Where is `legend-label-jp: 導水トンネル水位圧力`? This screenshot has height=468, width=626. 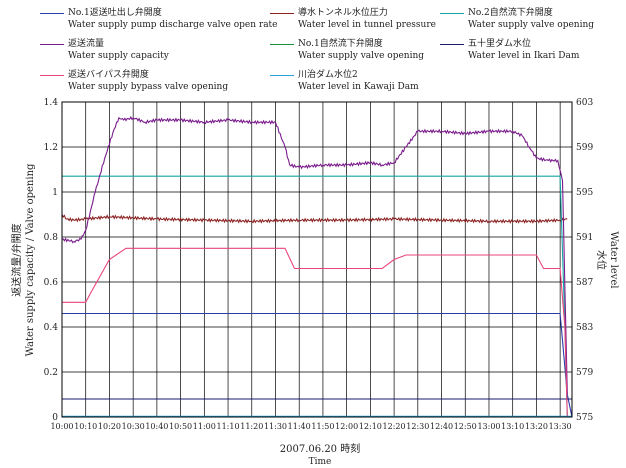
legend-label-jp: 導水トンネル水位圧力 is located at coordinates (343, 13).